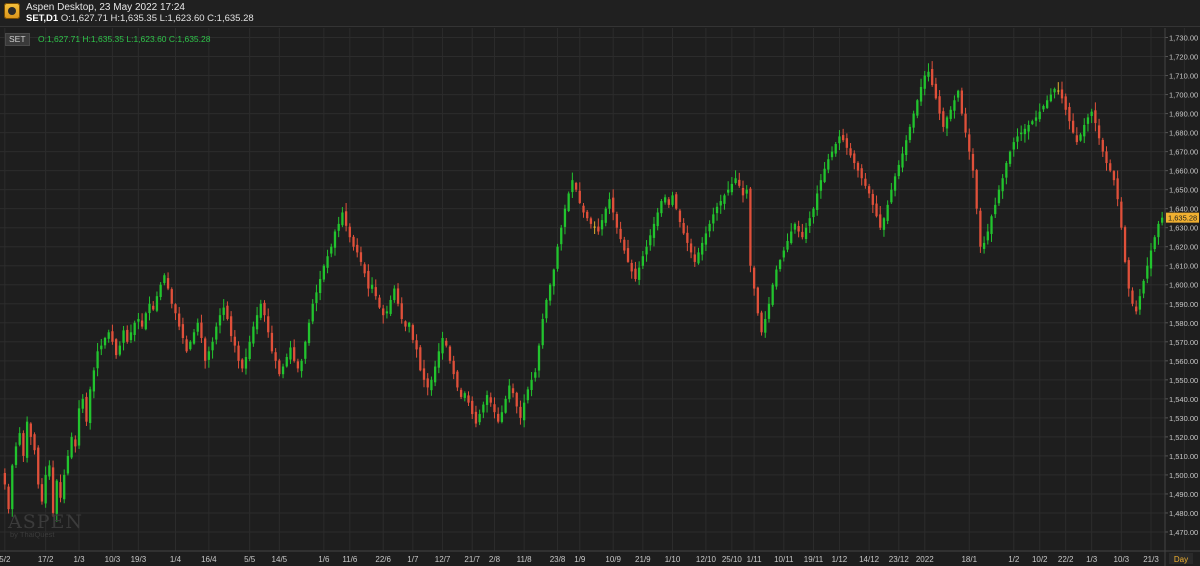 This screenshot has width=1200, height=566. What do you see at coordinates (113, 559) in the screenshot?
I see `date-tick-label: 10/3` at bounding box center [113, 559].